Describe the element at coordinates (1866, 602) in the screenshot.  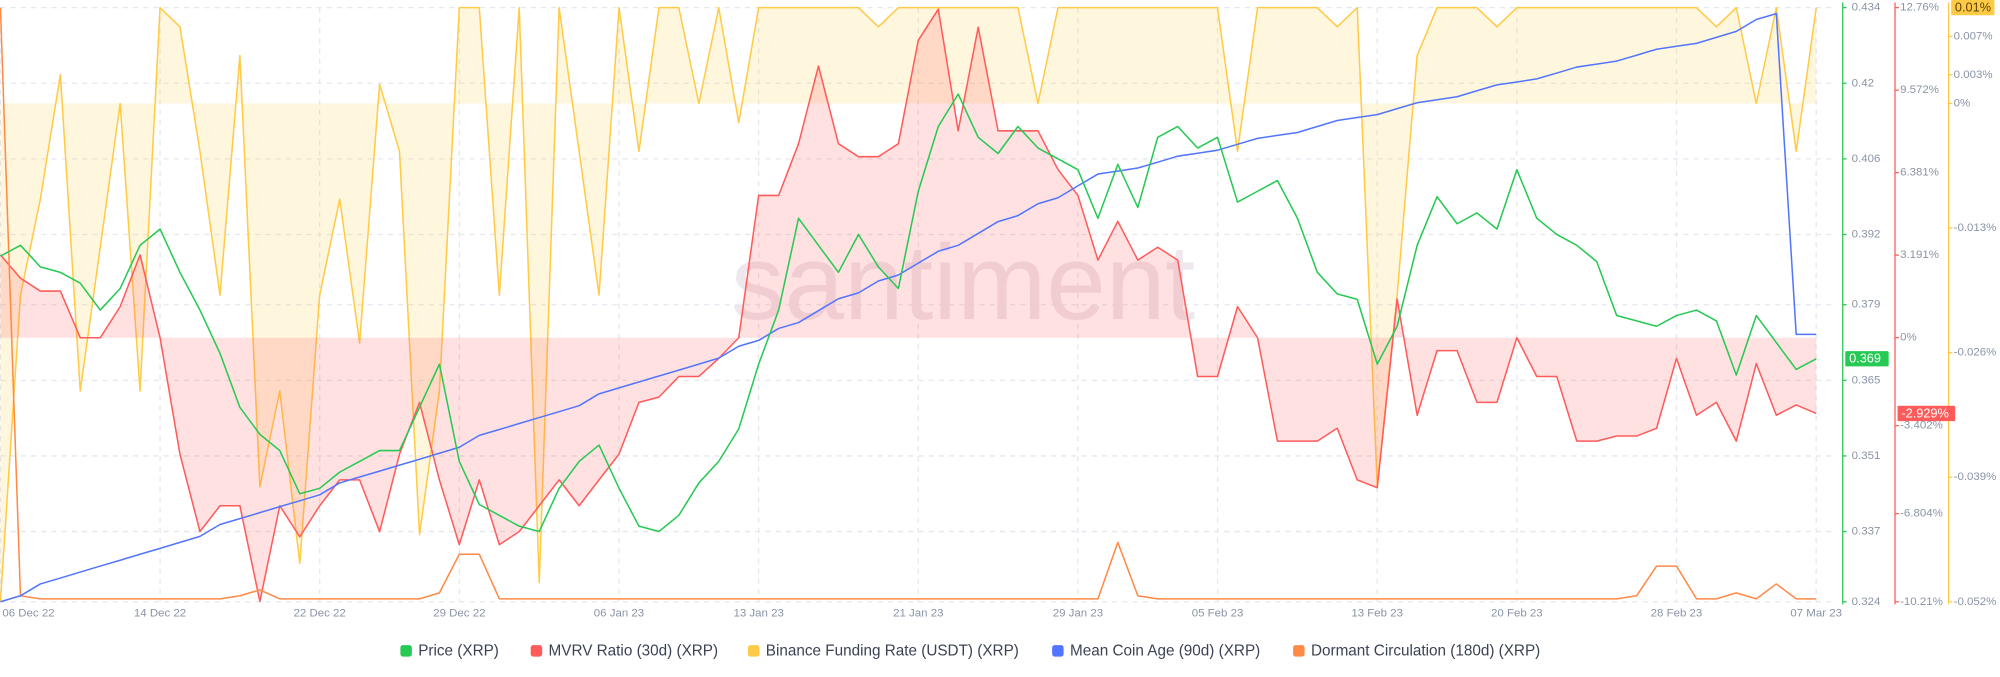
I see `y-tick-label: 0.324` at that location.